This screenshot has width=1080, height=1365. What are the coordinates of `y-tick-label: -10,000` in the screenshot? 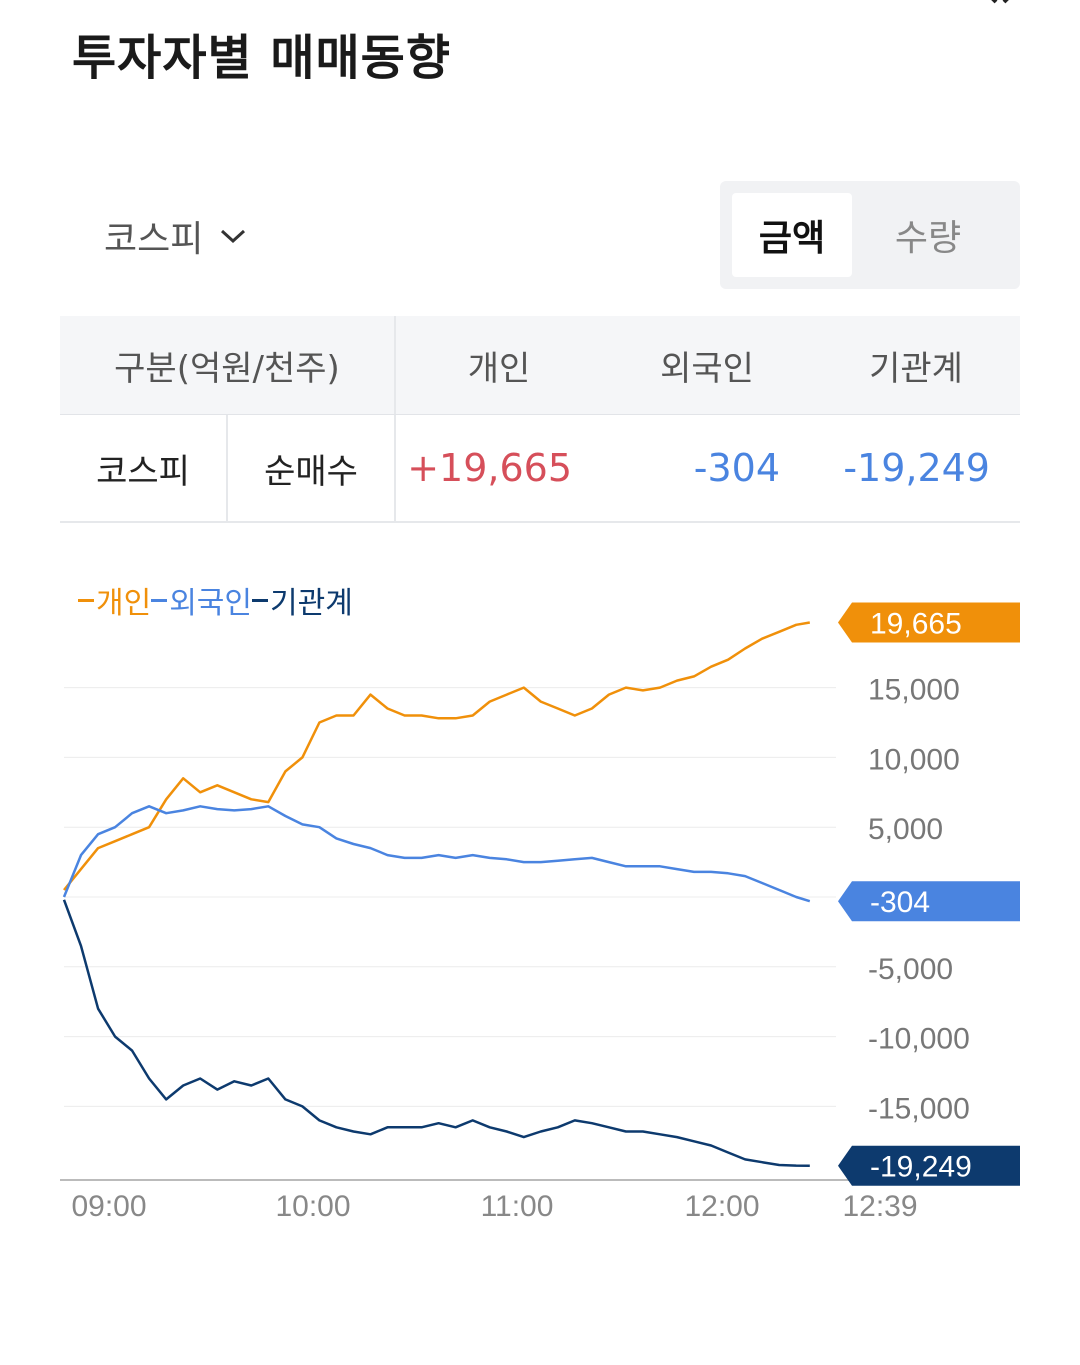 It's located at (919, 1039).